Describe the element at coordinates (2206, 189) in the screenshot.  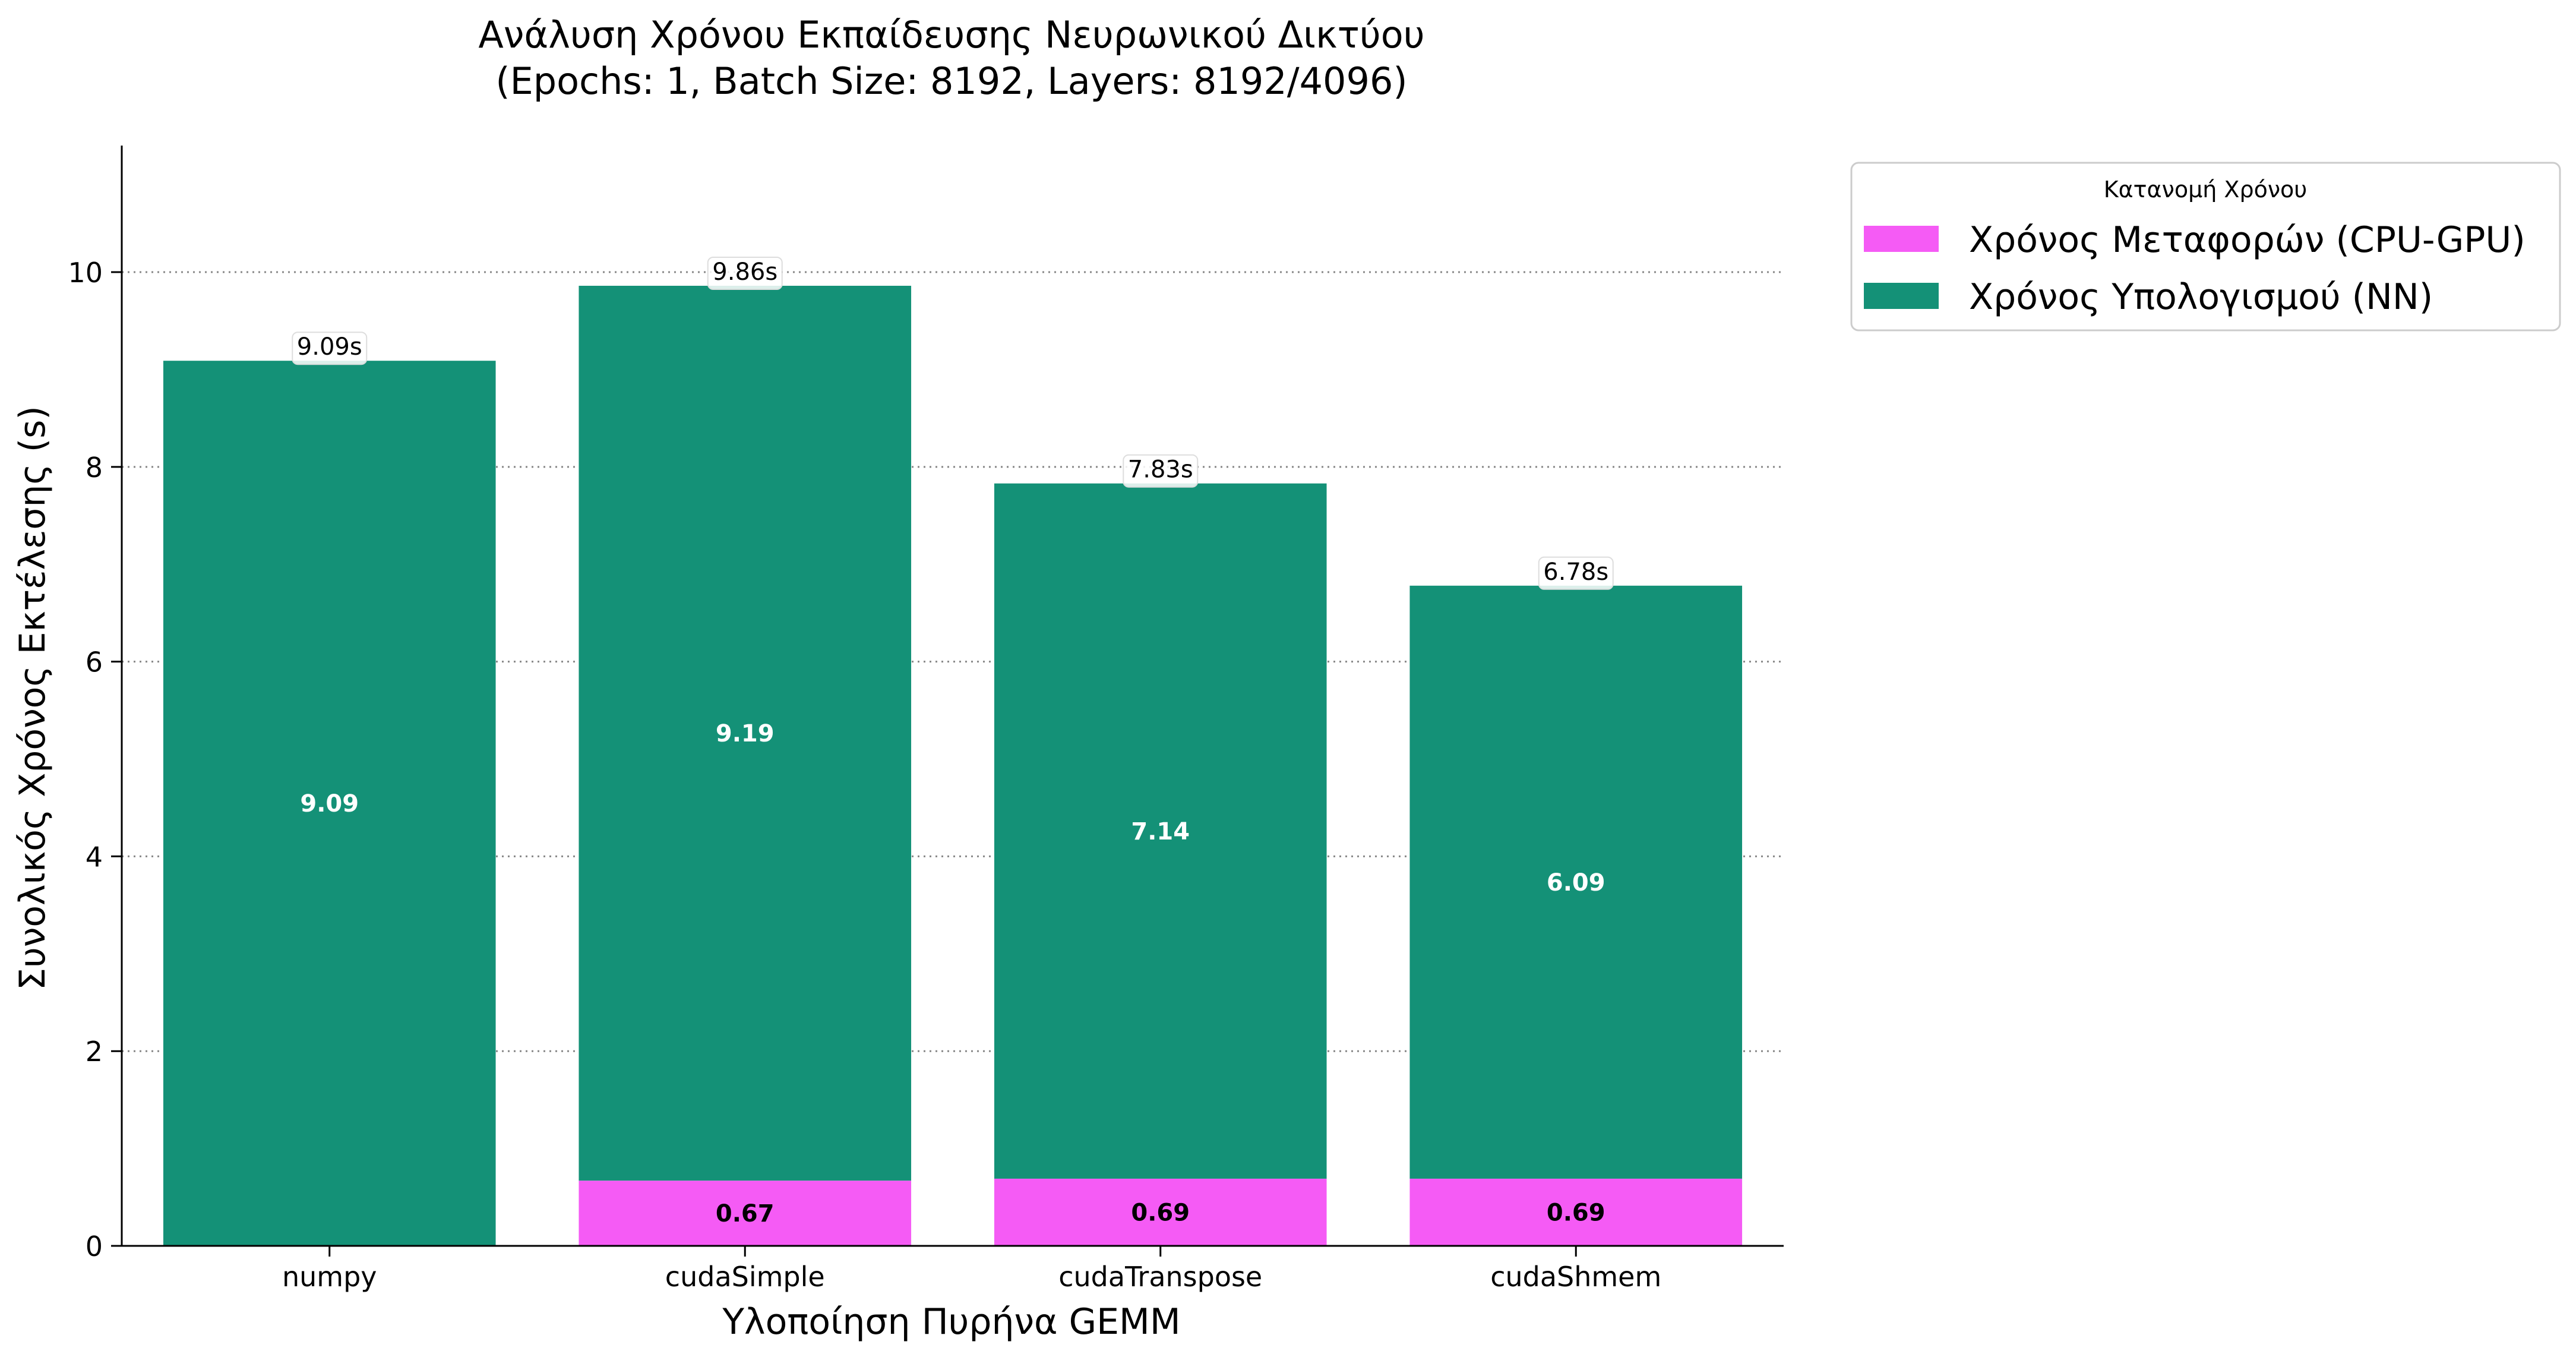
I see `legend-title: Κατανομή Χρόνου` at that location.